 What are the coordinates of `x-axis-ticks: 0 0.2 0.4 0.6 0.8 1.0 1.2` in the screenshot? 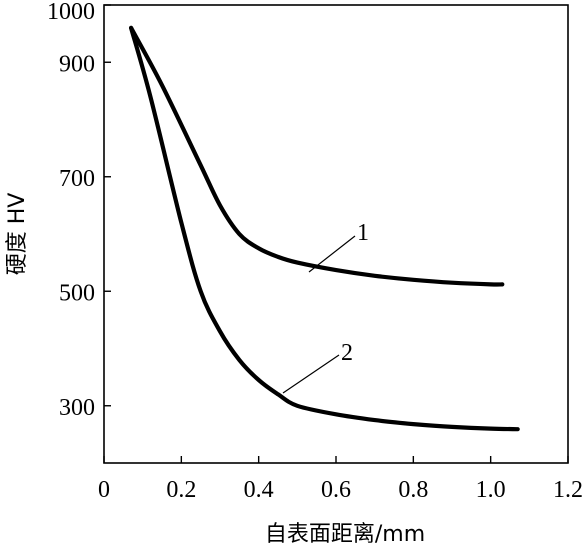 It's located at (340, 479).